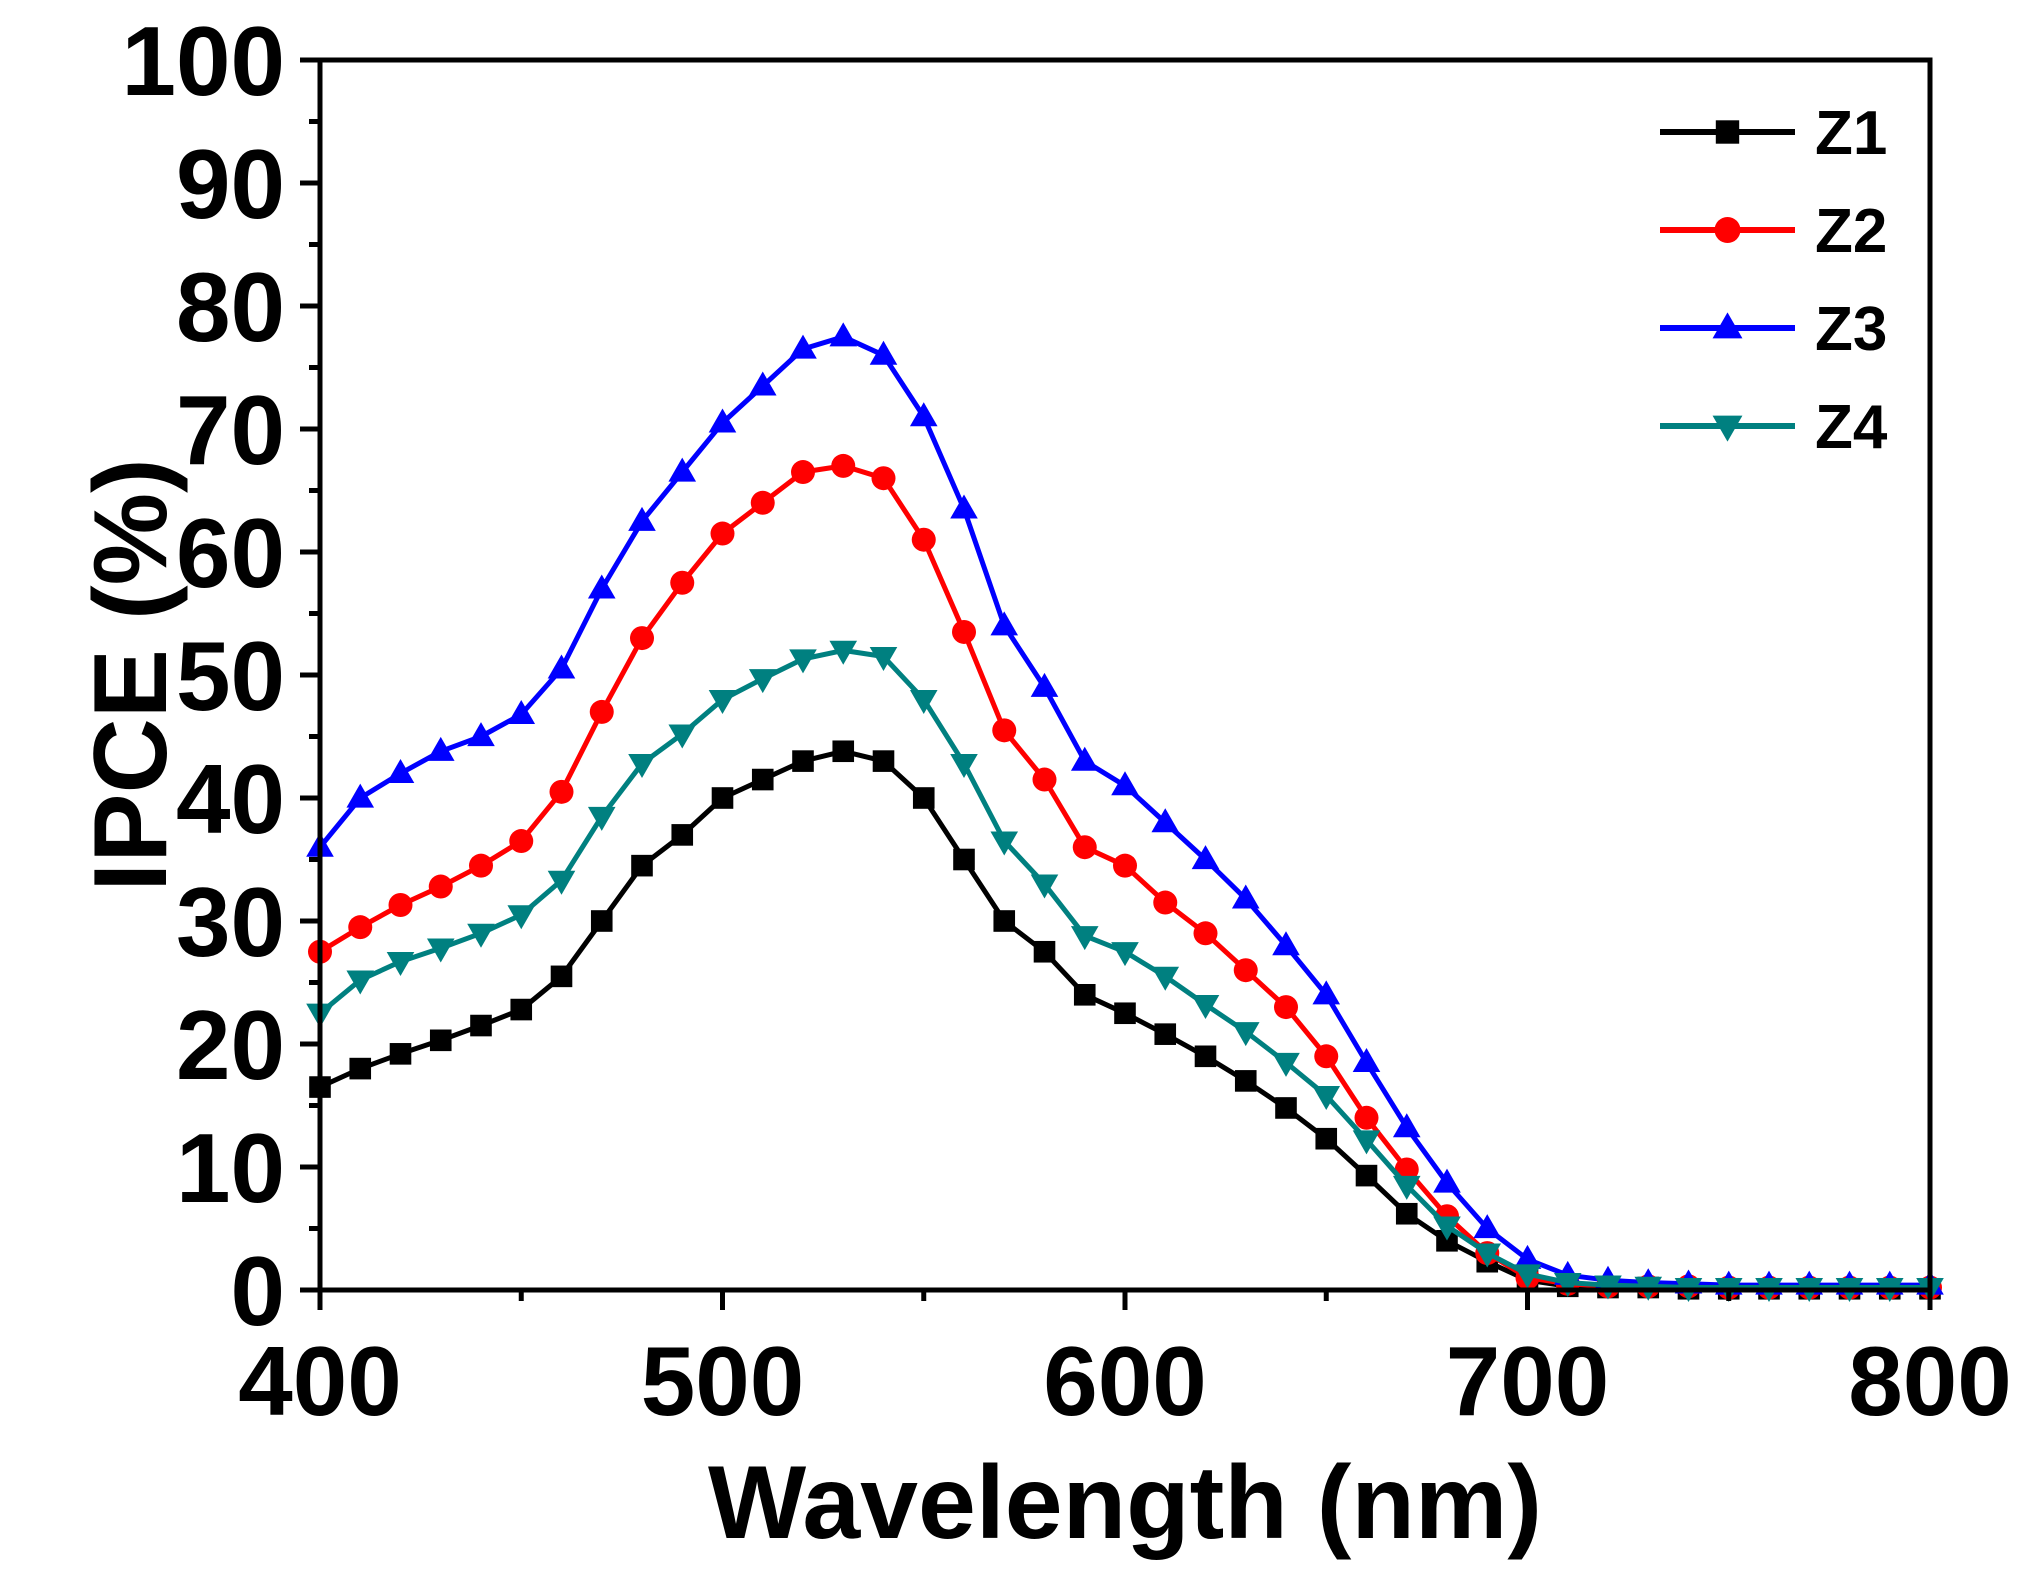 The image size is (2043, 1588). I want to click on legend-item-z4: Z4, so click(1774, 427).